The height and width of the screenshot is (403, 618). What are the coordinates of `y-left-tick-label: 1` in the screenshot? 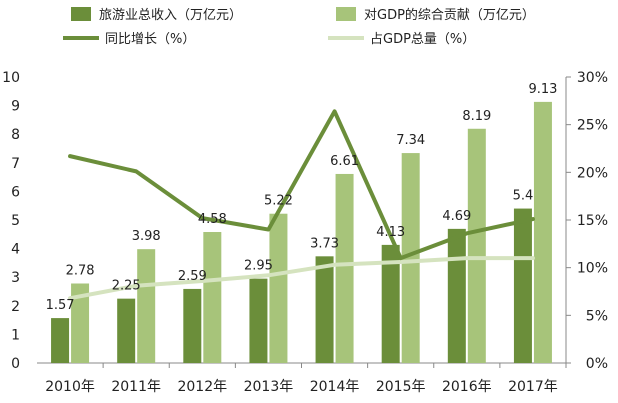 It's located at (15, 335).